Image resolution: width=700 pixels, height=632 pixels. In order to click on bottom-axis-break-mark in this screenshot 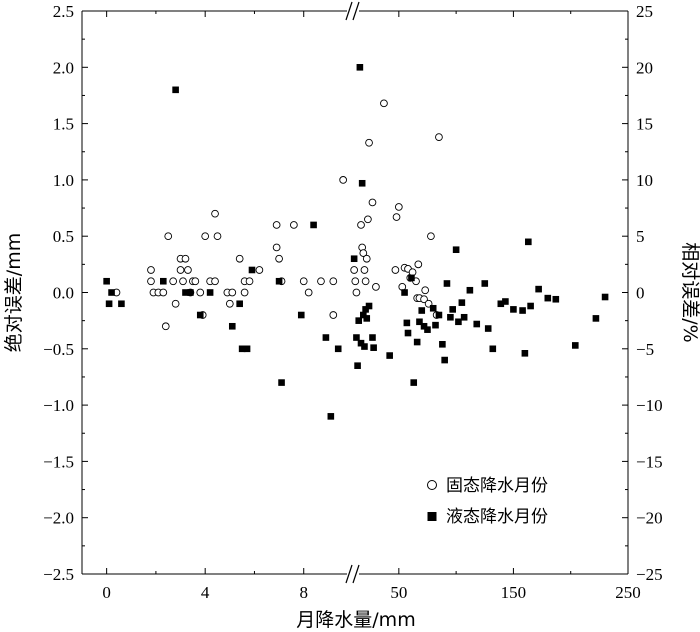, I will do `click(356, 574)`.